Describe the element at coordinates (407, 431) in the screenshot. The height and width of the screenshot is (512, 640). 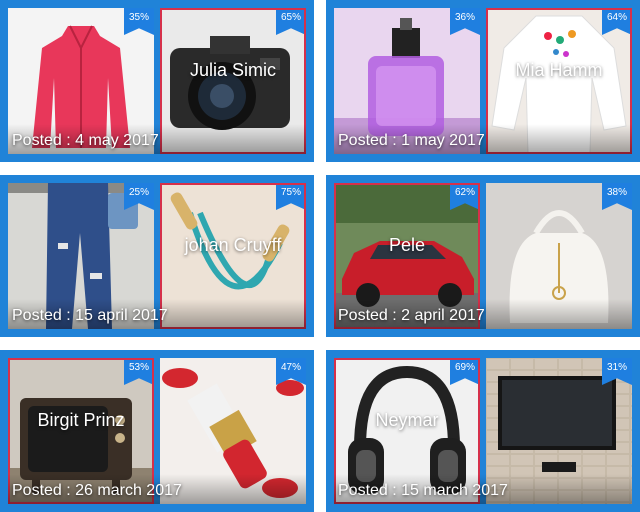
I see `option-left-headphones: 69%` at that location.